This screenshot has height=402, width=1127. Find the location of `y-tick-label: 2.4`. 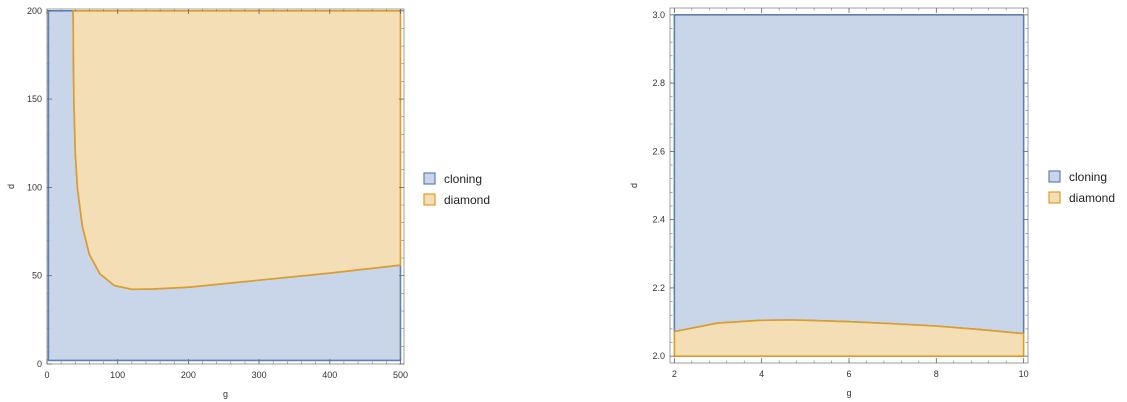

y-tick-label: 2.4 is located at coordinates (658, 220).